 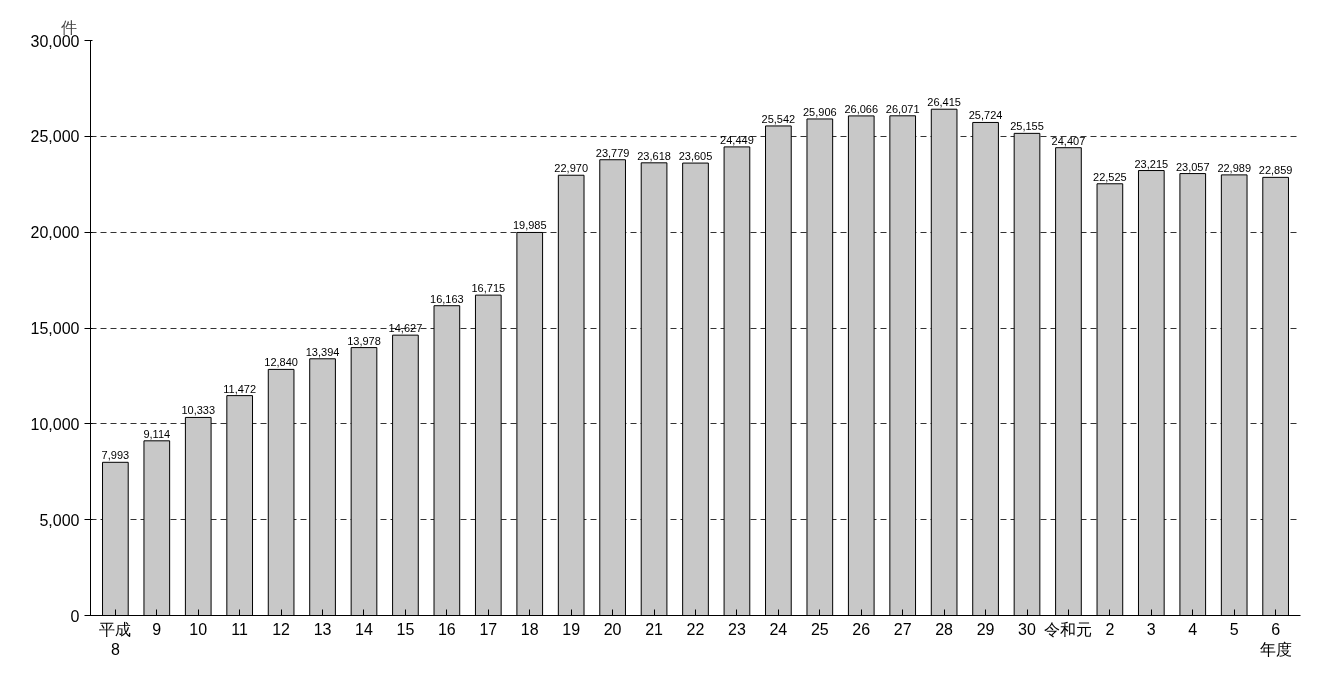 What do you see at coordinates (819, 629) in the screenshot?
I see `x-tick-label: 25` at bounding box center [819, 629].